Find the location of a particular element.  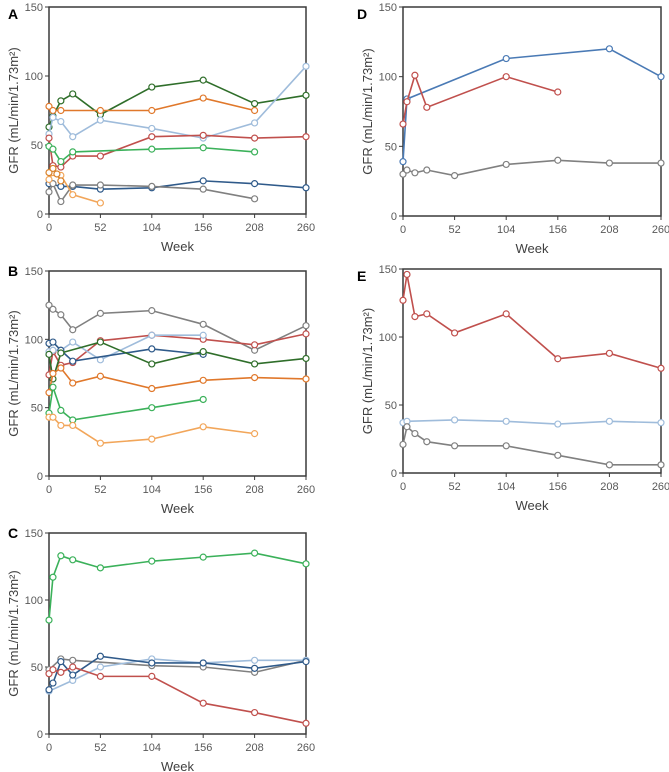

x-tick-label: 208 is located at coordinates (254, 490).